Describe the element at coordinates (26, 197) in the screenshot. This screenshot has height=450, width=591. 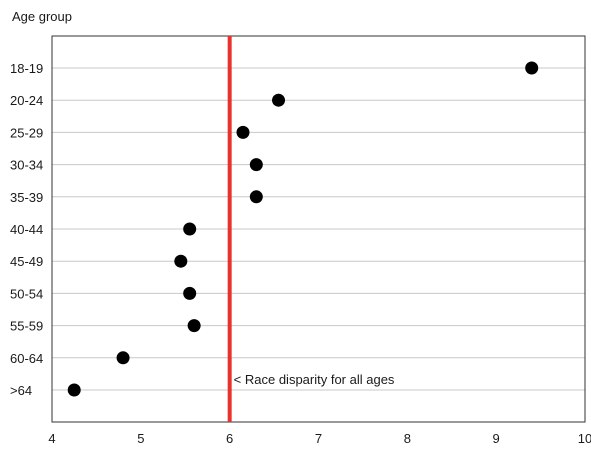
I see `y-tick-label: 35-39` at that location.